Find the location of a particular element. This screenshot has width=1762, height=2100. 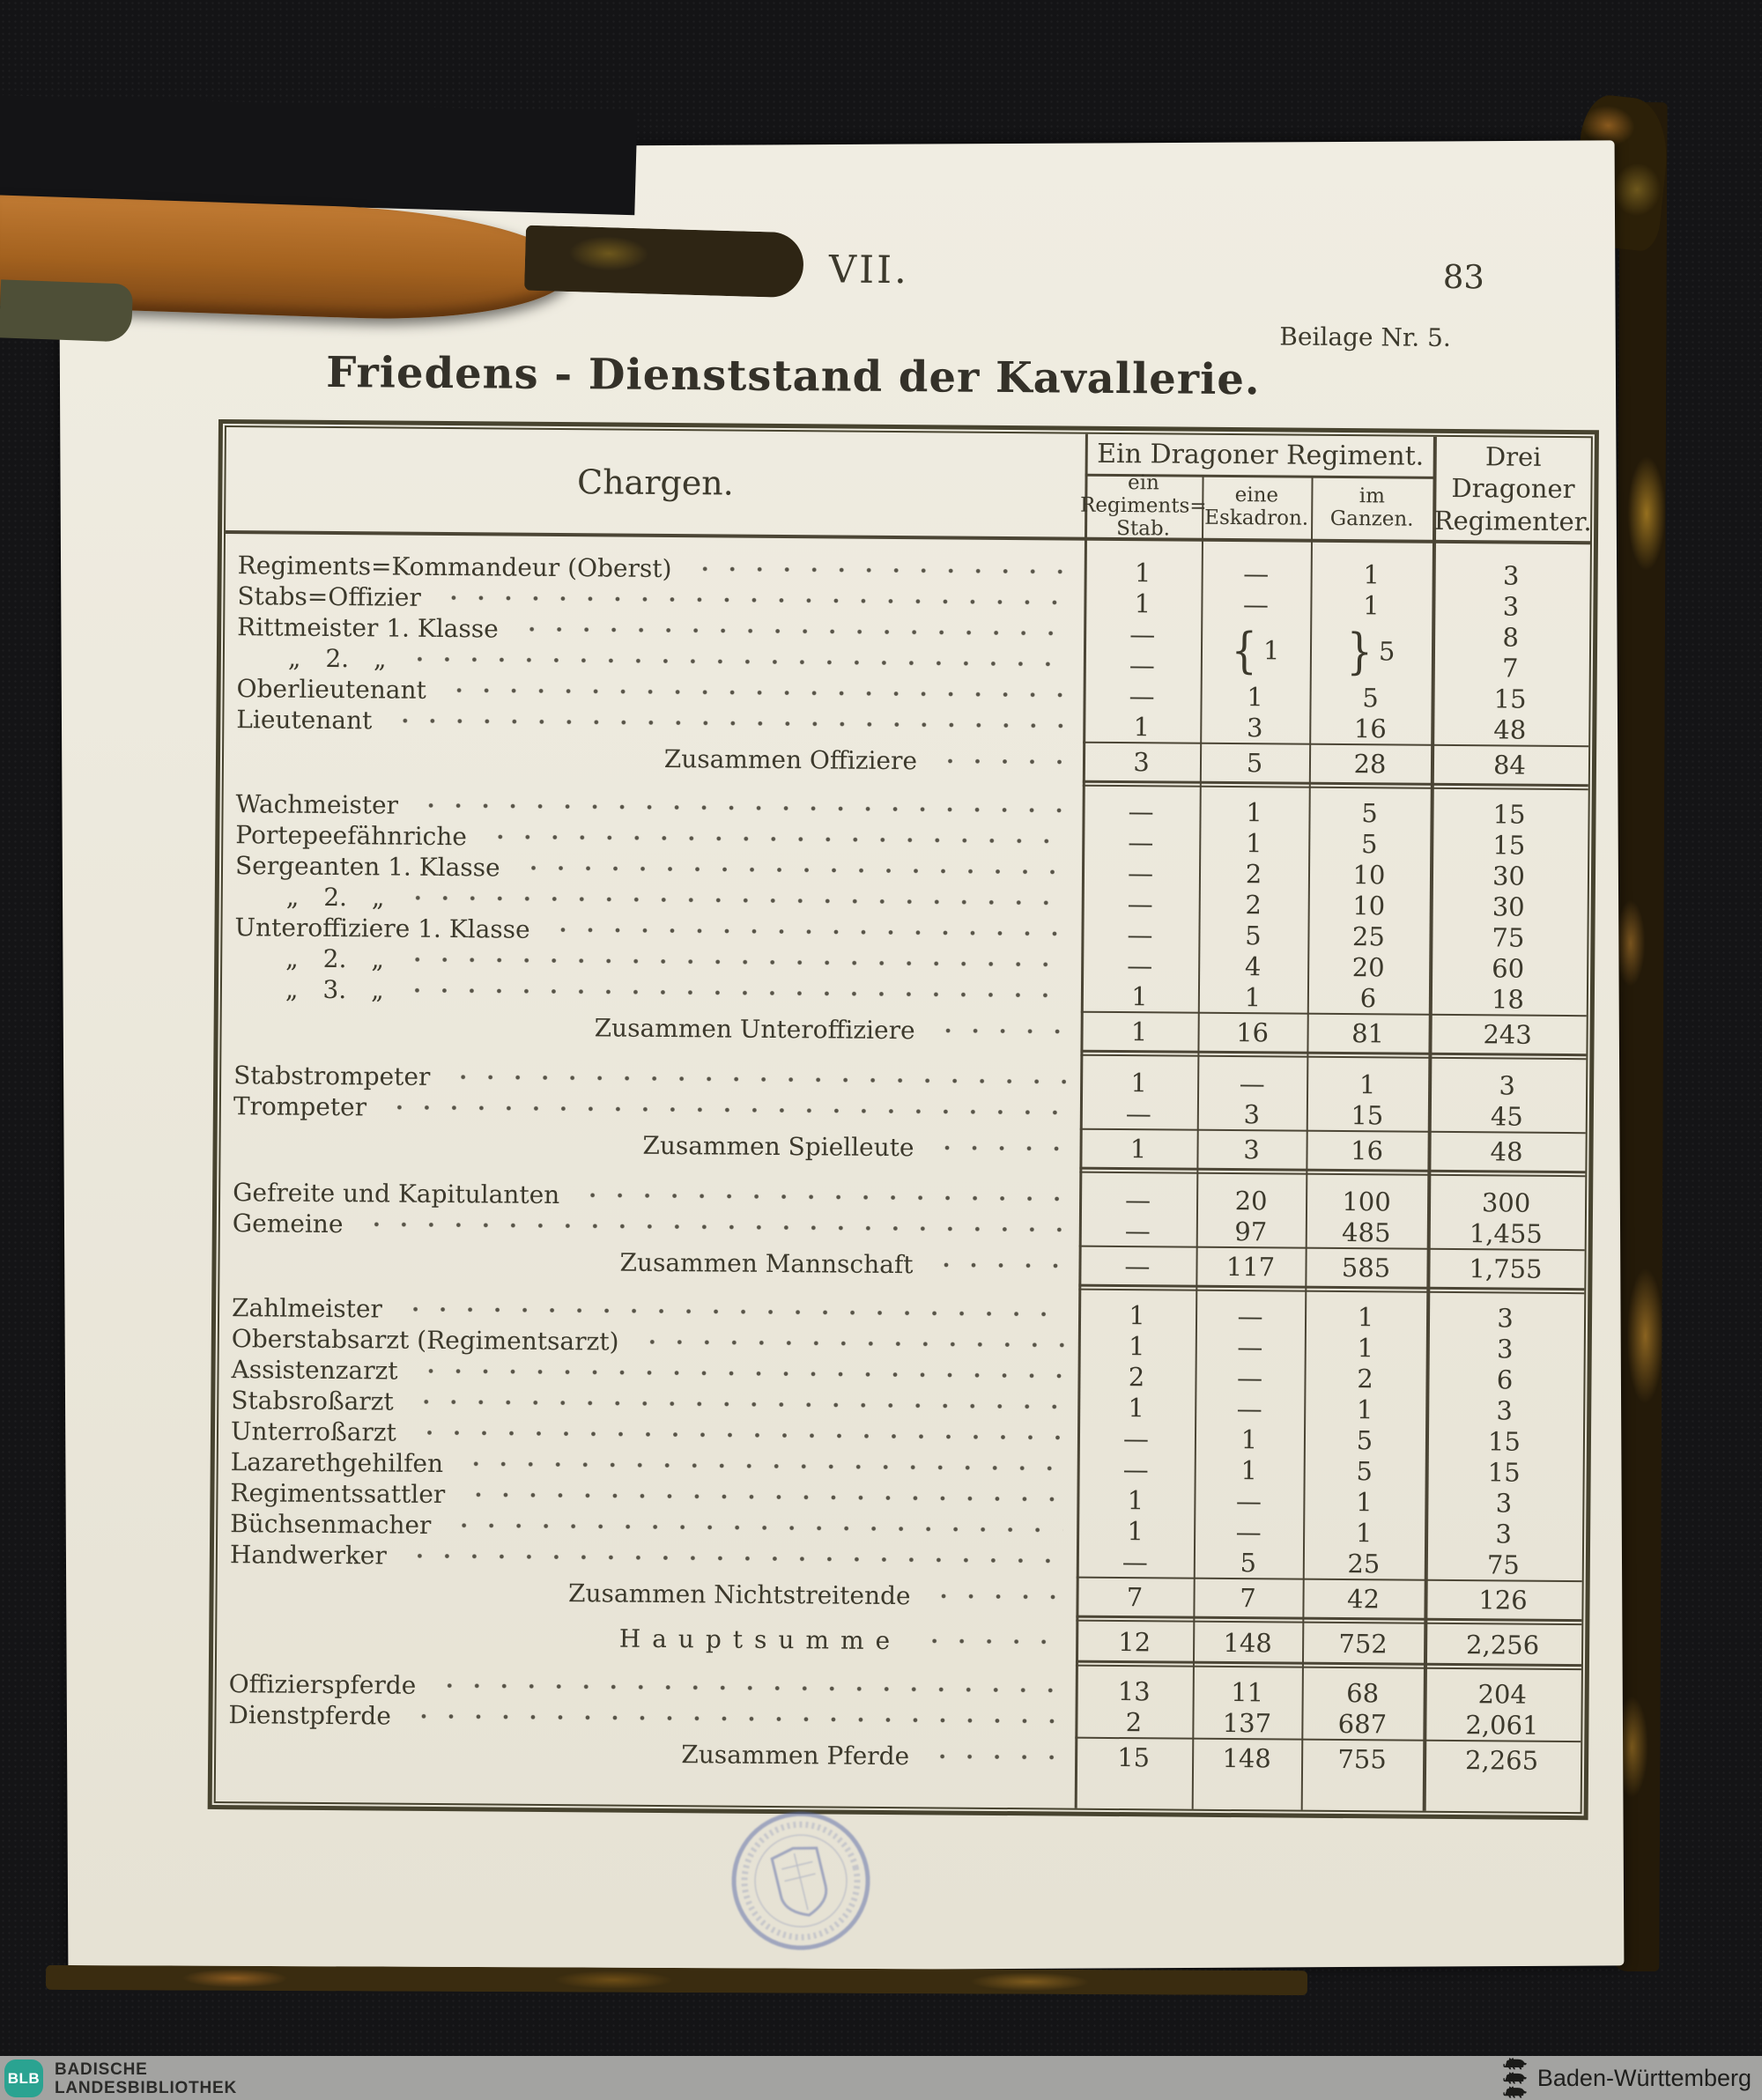

value-cell: 7 is located at coordinates (1248, 1598).